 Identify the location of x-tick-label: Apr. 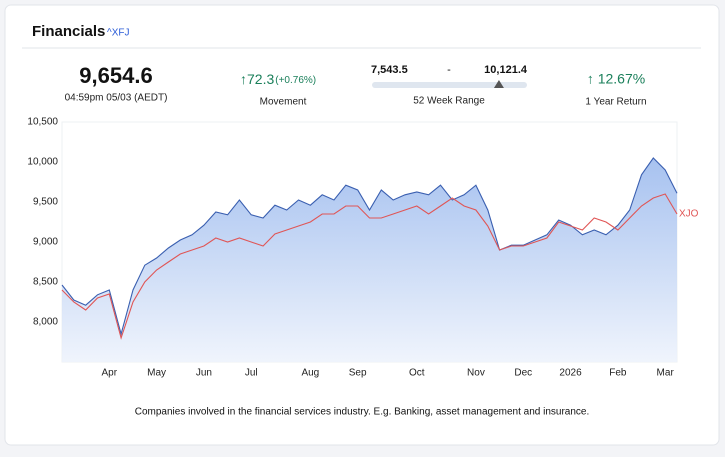
(110, 373).